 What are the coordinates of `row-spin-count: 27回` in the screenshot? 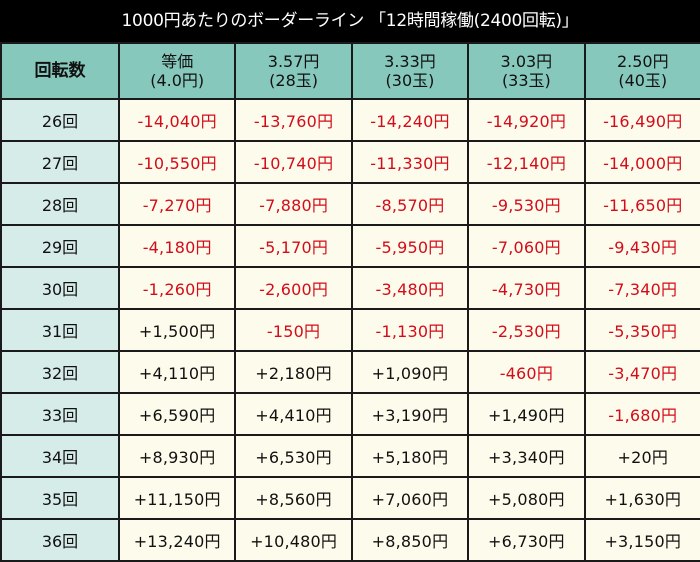 It's located at (60, 162).